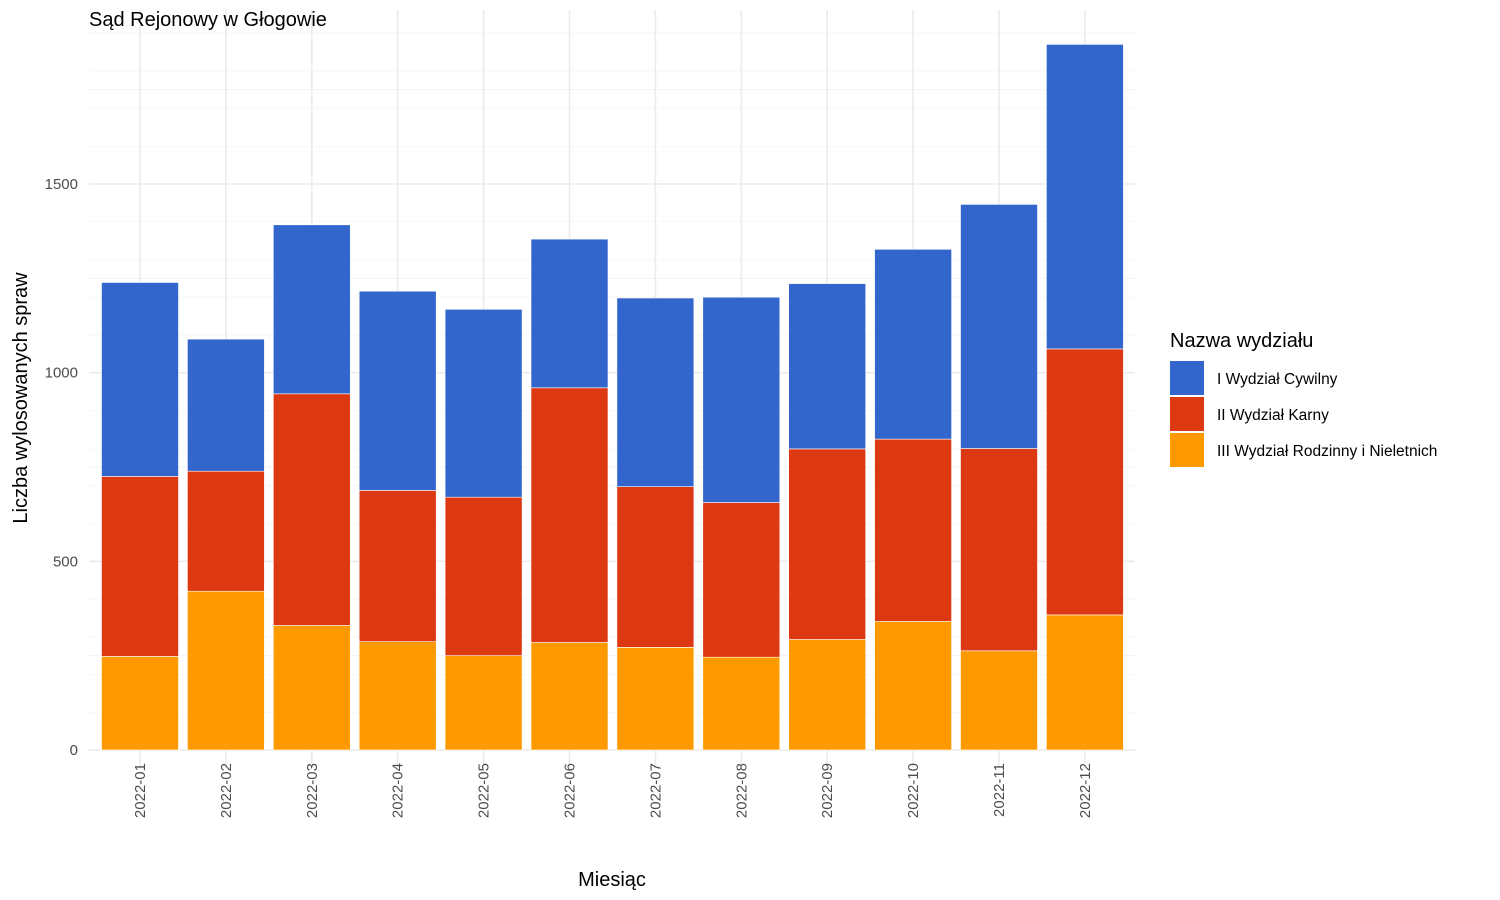  Describe the element at coordinates (570, 790) in the screenshot. I see `x-tick-label: 2022-06` at that location.